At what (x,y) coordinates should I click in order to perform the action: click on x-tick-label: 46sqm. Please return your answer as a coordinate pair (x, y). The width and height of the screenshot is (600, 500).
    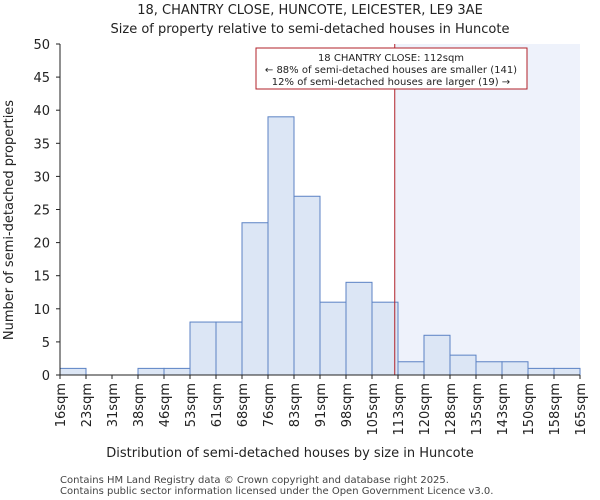
    Looking at the image, I should click on (165, 405).